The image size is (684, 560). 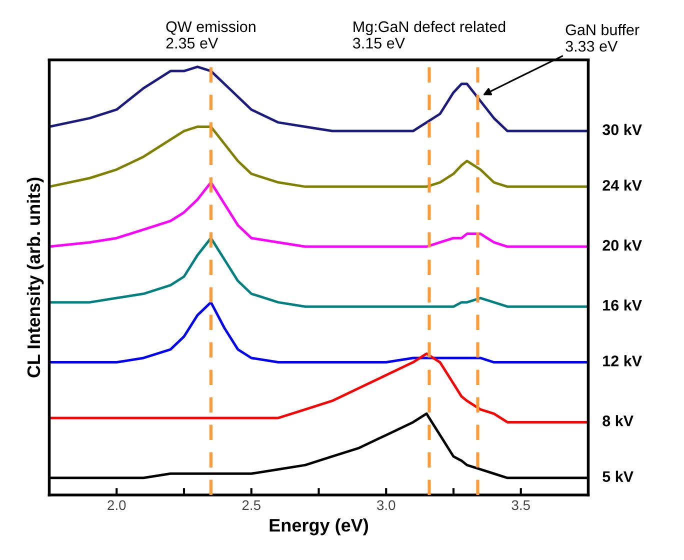 I want to click on series-label: 20 kV, so click(x=622, y=245).